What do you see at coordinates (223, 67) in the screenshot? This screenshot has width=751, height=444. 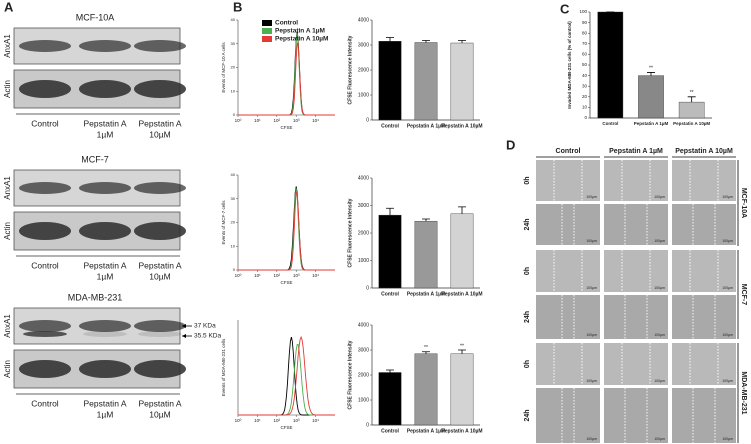 I see `y-axis-label: Events of MCF-10 A cells` at bounding box center [223, 67].